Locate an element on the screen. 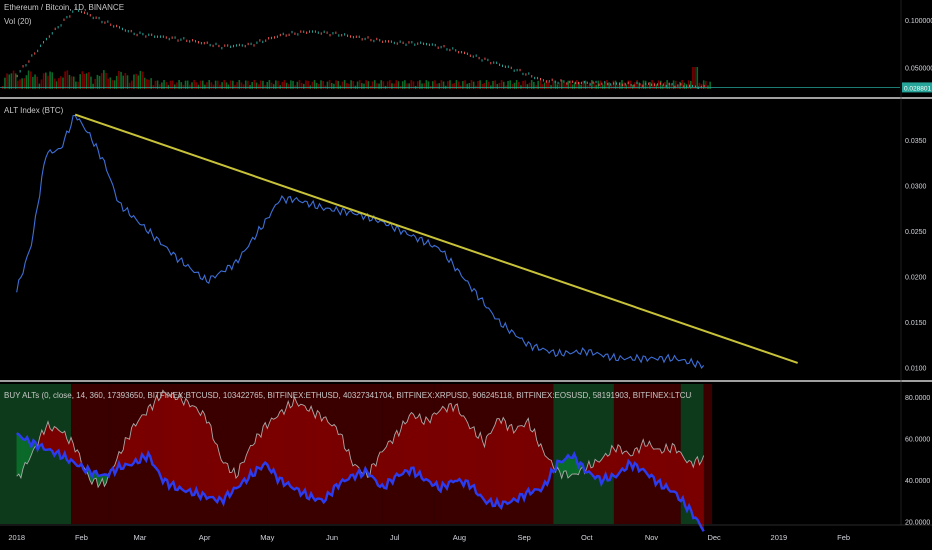 The width and height of the screenshot is (932, 550). signal-band is located at coordinates (708, 454).